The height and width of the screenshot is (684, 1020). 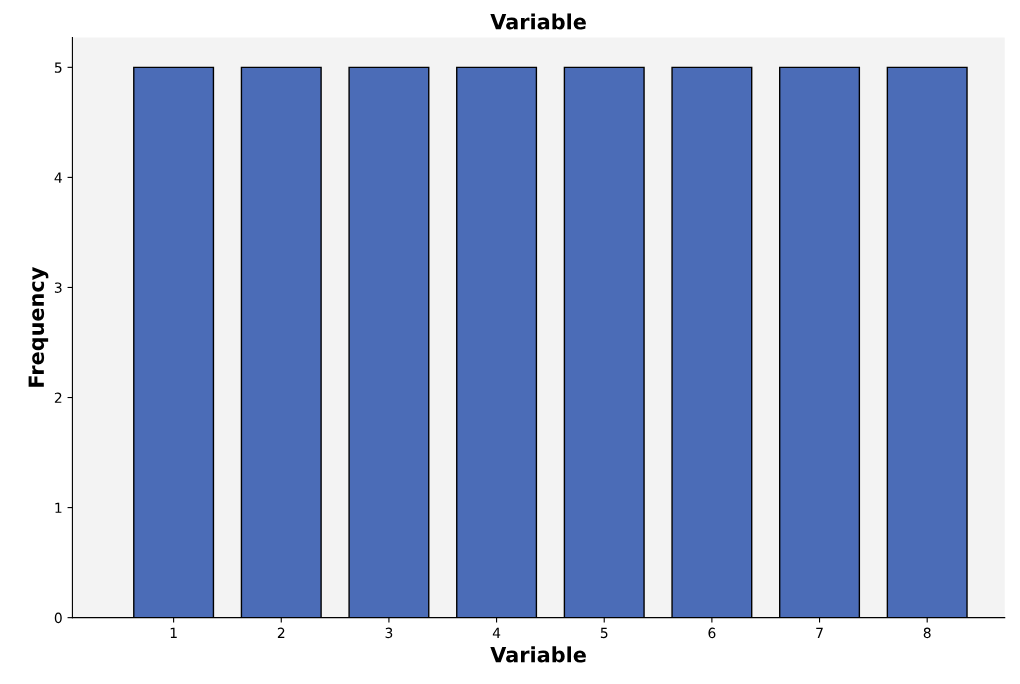 I want to click on x-tick-label: 8, so click(x=927, y=633).